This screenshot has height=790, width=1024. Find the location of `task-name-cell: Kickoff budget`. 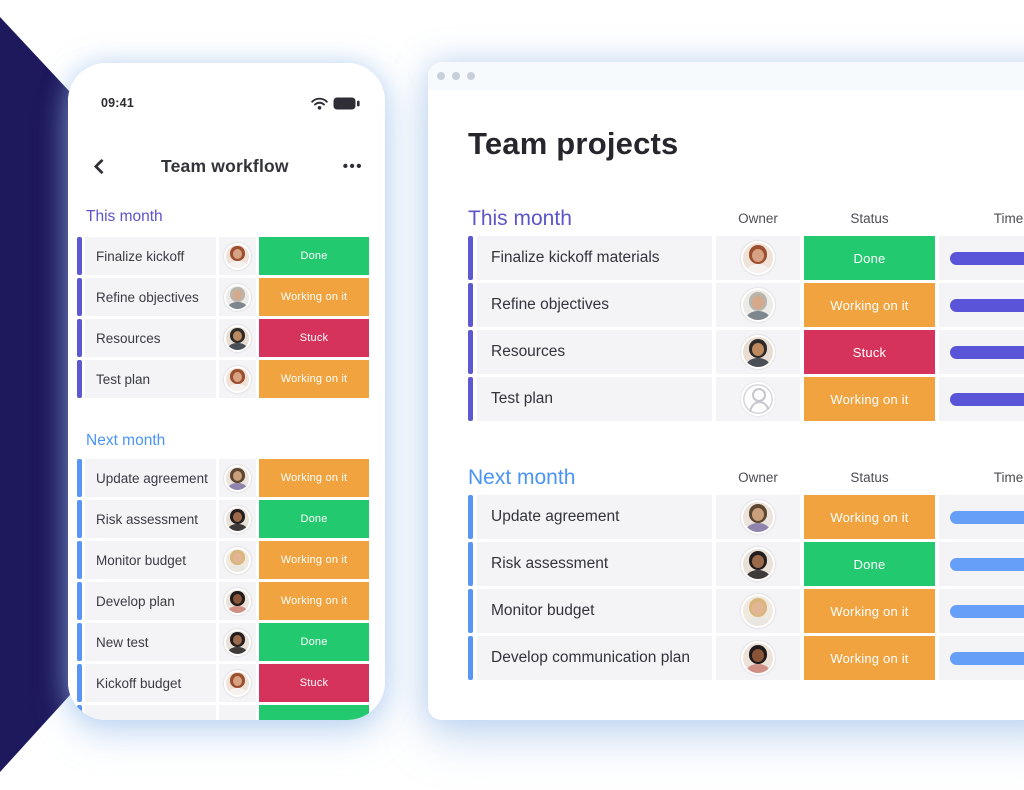

task-name-cell: Kickoff budget is located at coordinates (150, 683).